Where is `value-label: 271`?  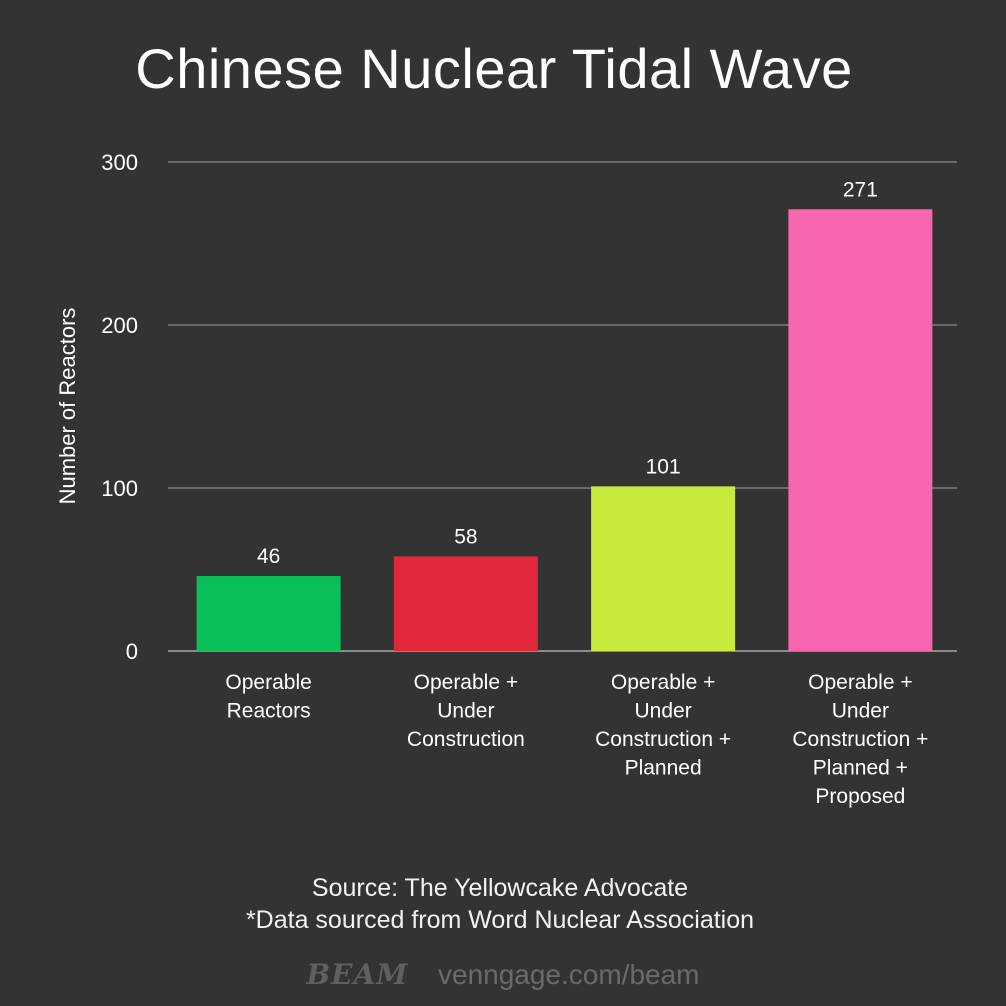
value-label: 271 is located at coordinates (860, 189).